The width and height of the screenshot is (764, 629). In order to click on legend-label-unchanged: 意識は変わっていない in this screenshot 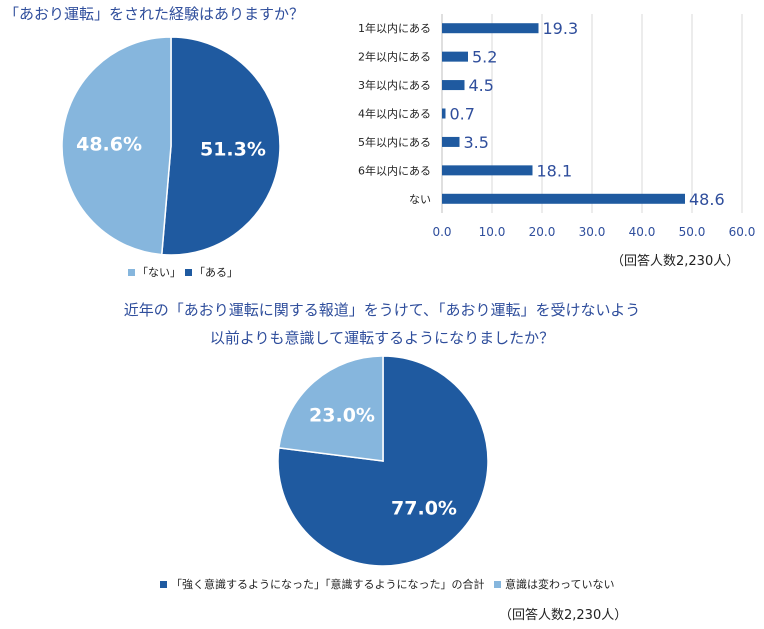, I will do `click(560, 584)`.